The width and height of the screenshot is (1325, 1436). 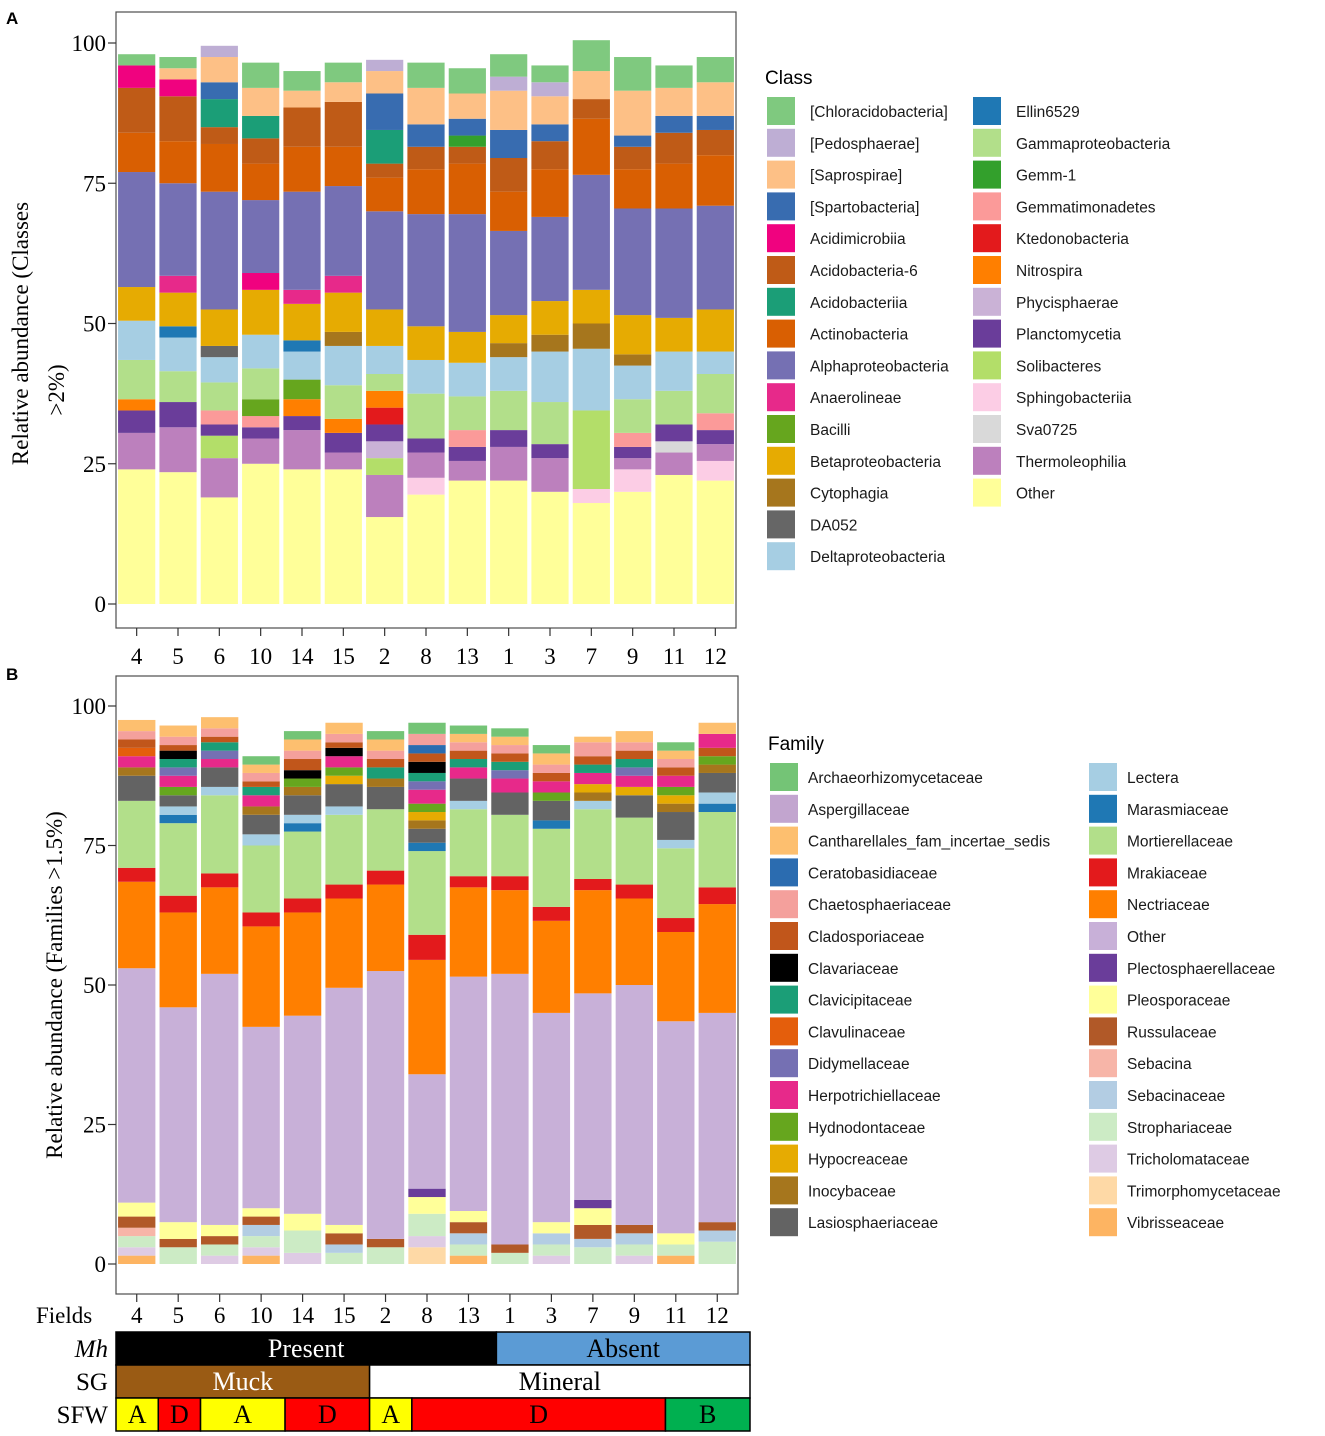 I want to click on x-tick-label-4: 4, so click(x=137, y=1315).